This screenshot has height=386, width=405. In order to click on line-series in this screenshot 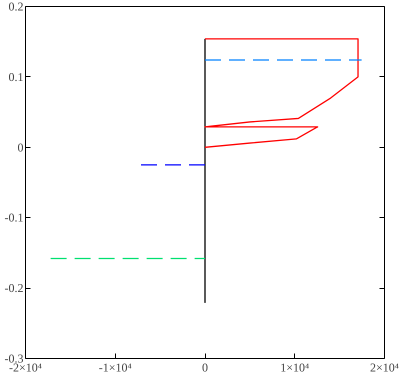, I will do `click(281, 93)`.